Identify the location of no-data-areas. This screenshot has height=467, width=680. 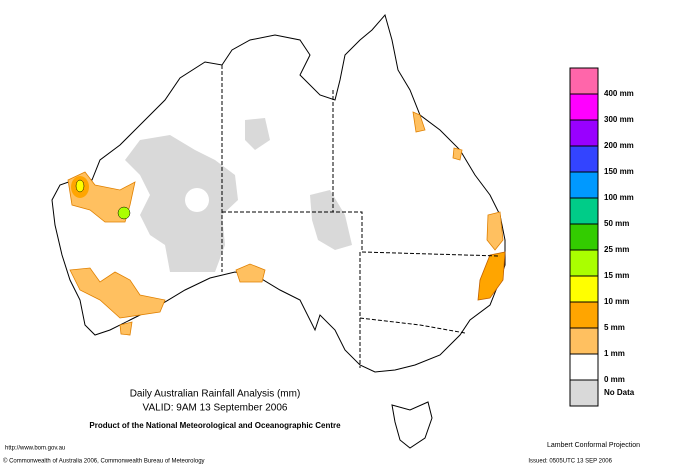
(238, 195).